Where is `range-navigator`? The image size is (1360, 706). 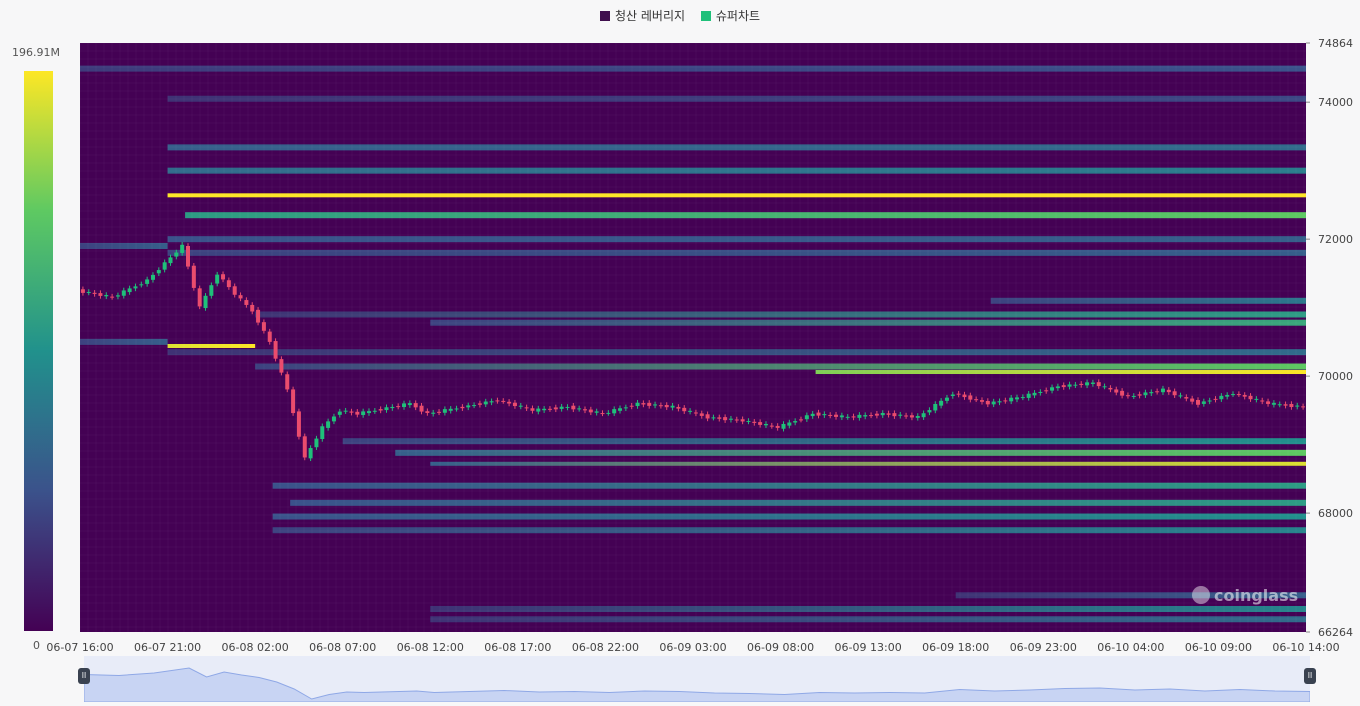 range-navigator is located at coordinates (697, 679).